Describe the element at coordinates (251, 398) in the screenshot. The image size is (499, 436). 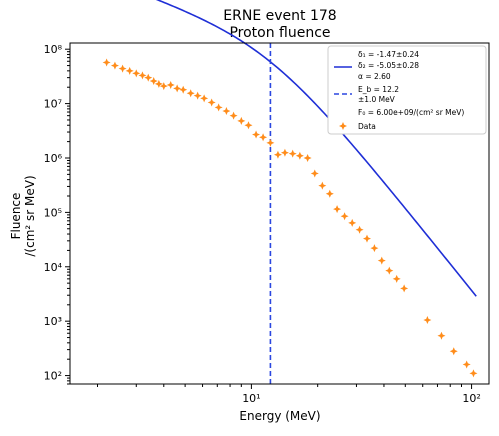
I see `x-tick-label: 10¹` at that location.